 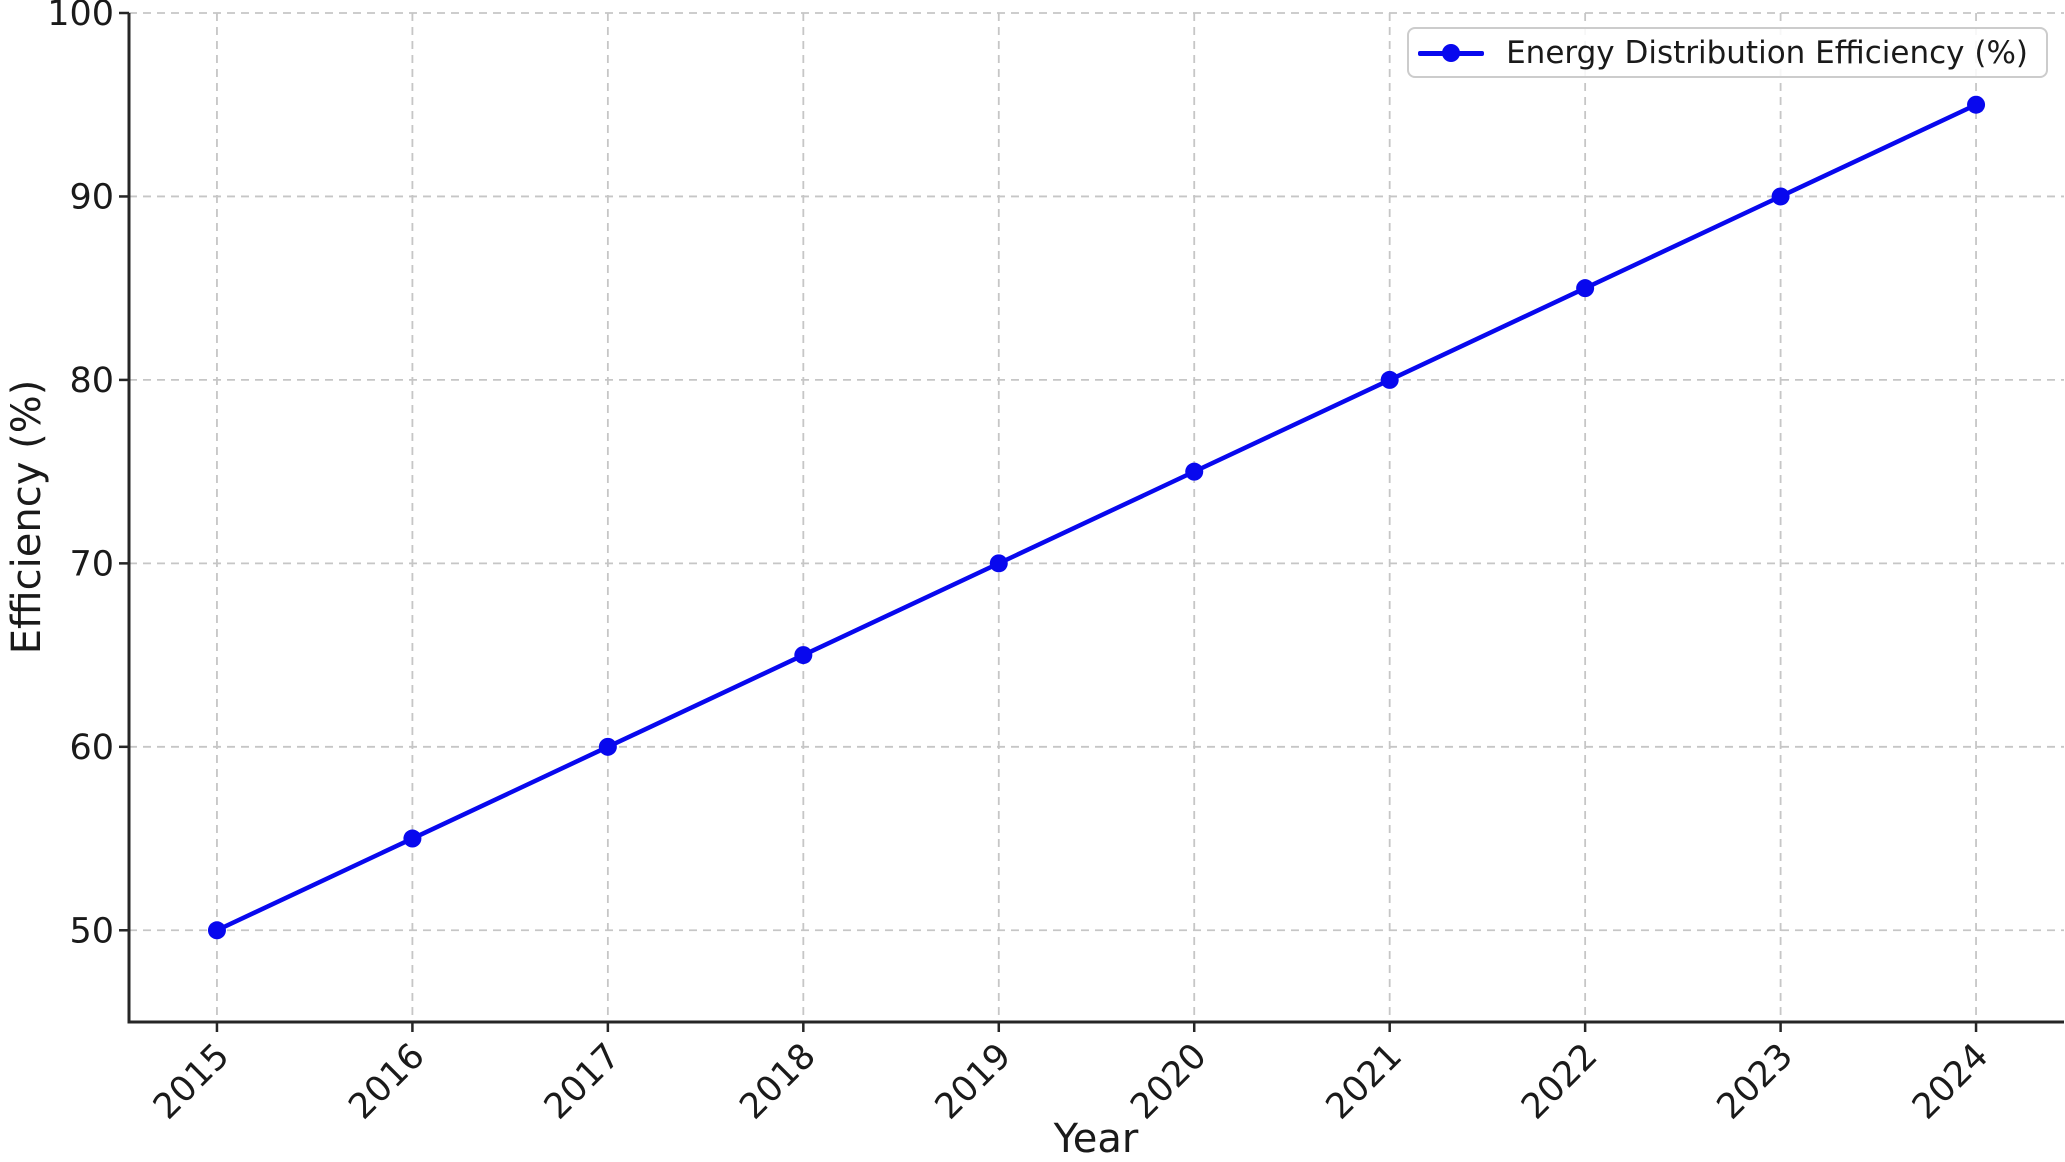 I want to click on y-axis-title: Efficiency (%), so click(x=27, y=517).